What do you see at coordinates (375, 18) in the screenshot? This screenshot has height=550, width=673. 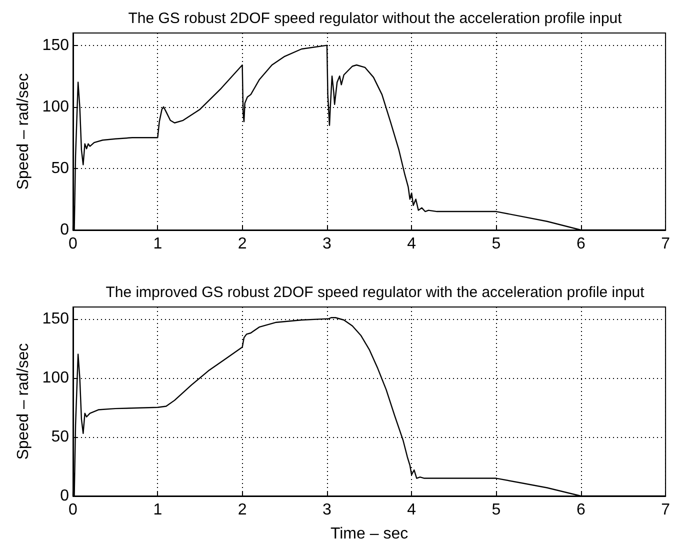 I see `chart-title: The GS robust 2DOF speed regulator without the acceleration profile input` at bounding box center [375, 18].